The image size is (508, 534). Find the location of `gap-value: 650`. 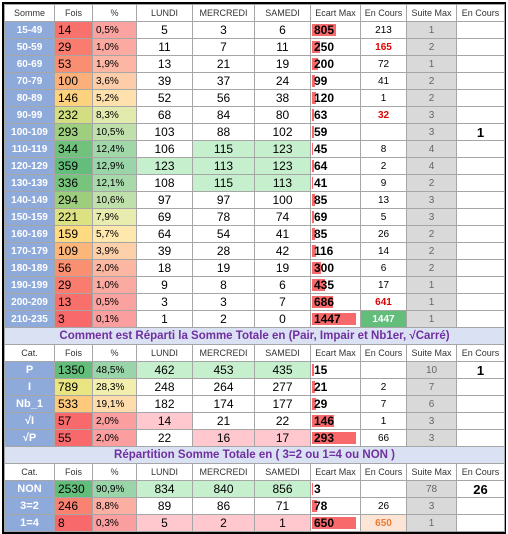

gap-value: 650 is located at coordinates (324, 523).